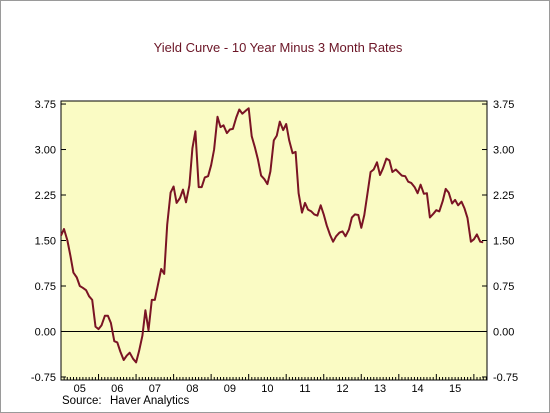 The width and height of the screenshot is (550, 413). What do you see at coordinates (380, 389) in the screenshot?
I see `x-tick-label: 13` at bounding box center [380, 389].